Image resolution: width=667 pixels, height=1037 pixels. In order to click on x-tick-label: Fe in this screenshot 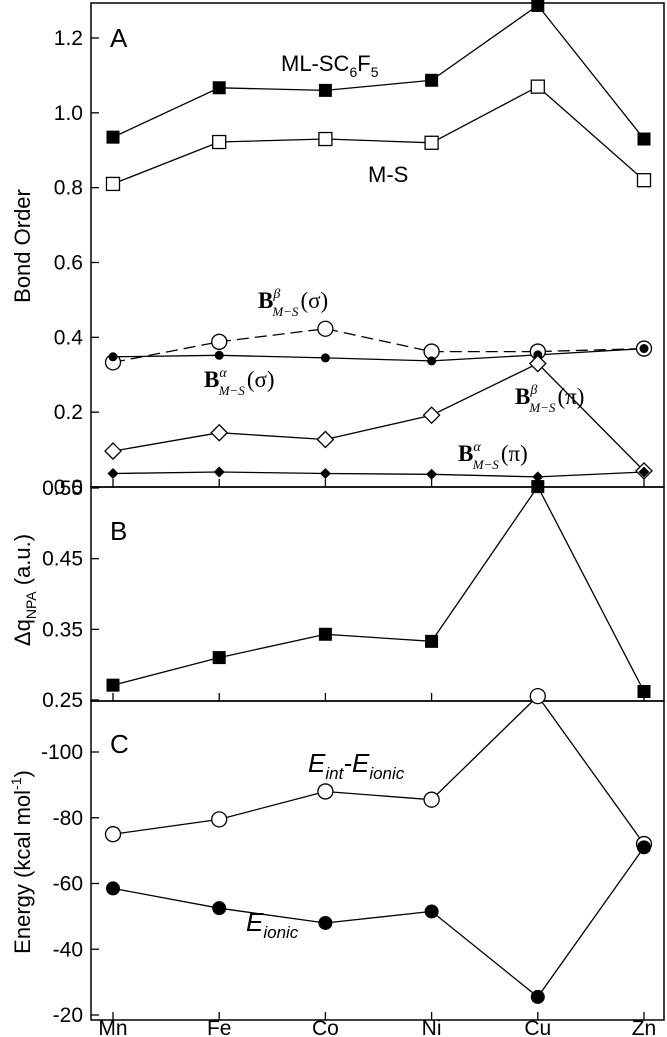, I will do `click(219, 1027)`.